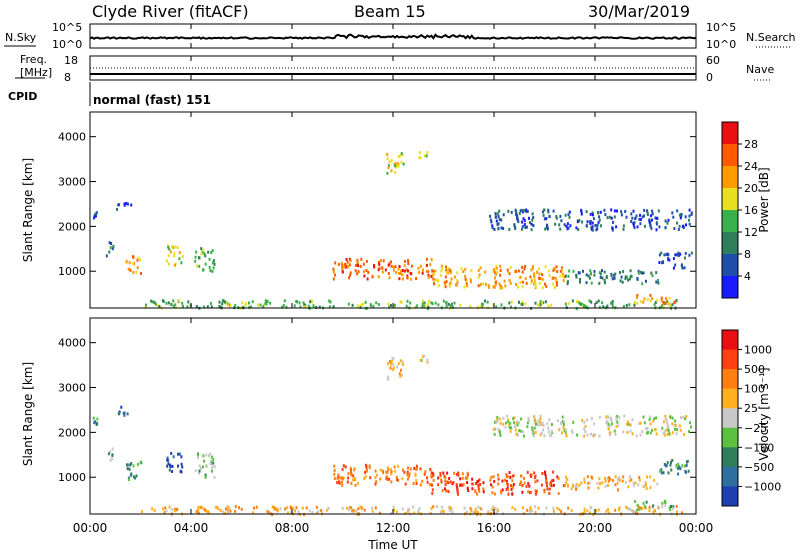 The image size is (800, 554). I want to click on power-echo-region, so click(110, 249).